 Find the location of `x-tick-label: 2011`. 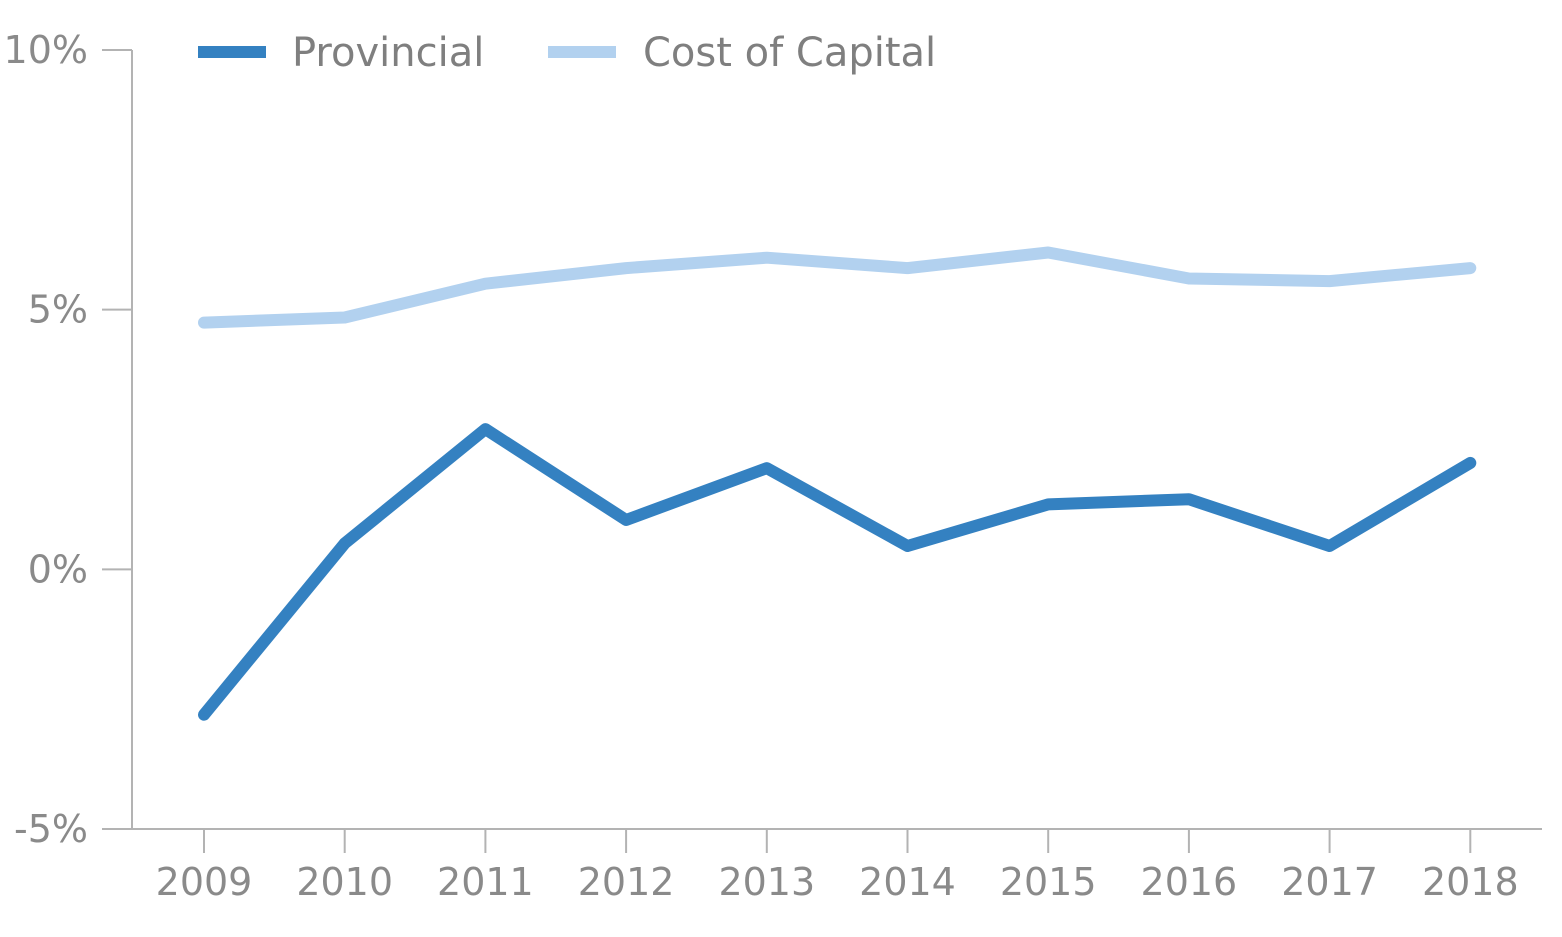

x-tick-label: 2011 is located at coordinates (485, 882).